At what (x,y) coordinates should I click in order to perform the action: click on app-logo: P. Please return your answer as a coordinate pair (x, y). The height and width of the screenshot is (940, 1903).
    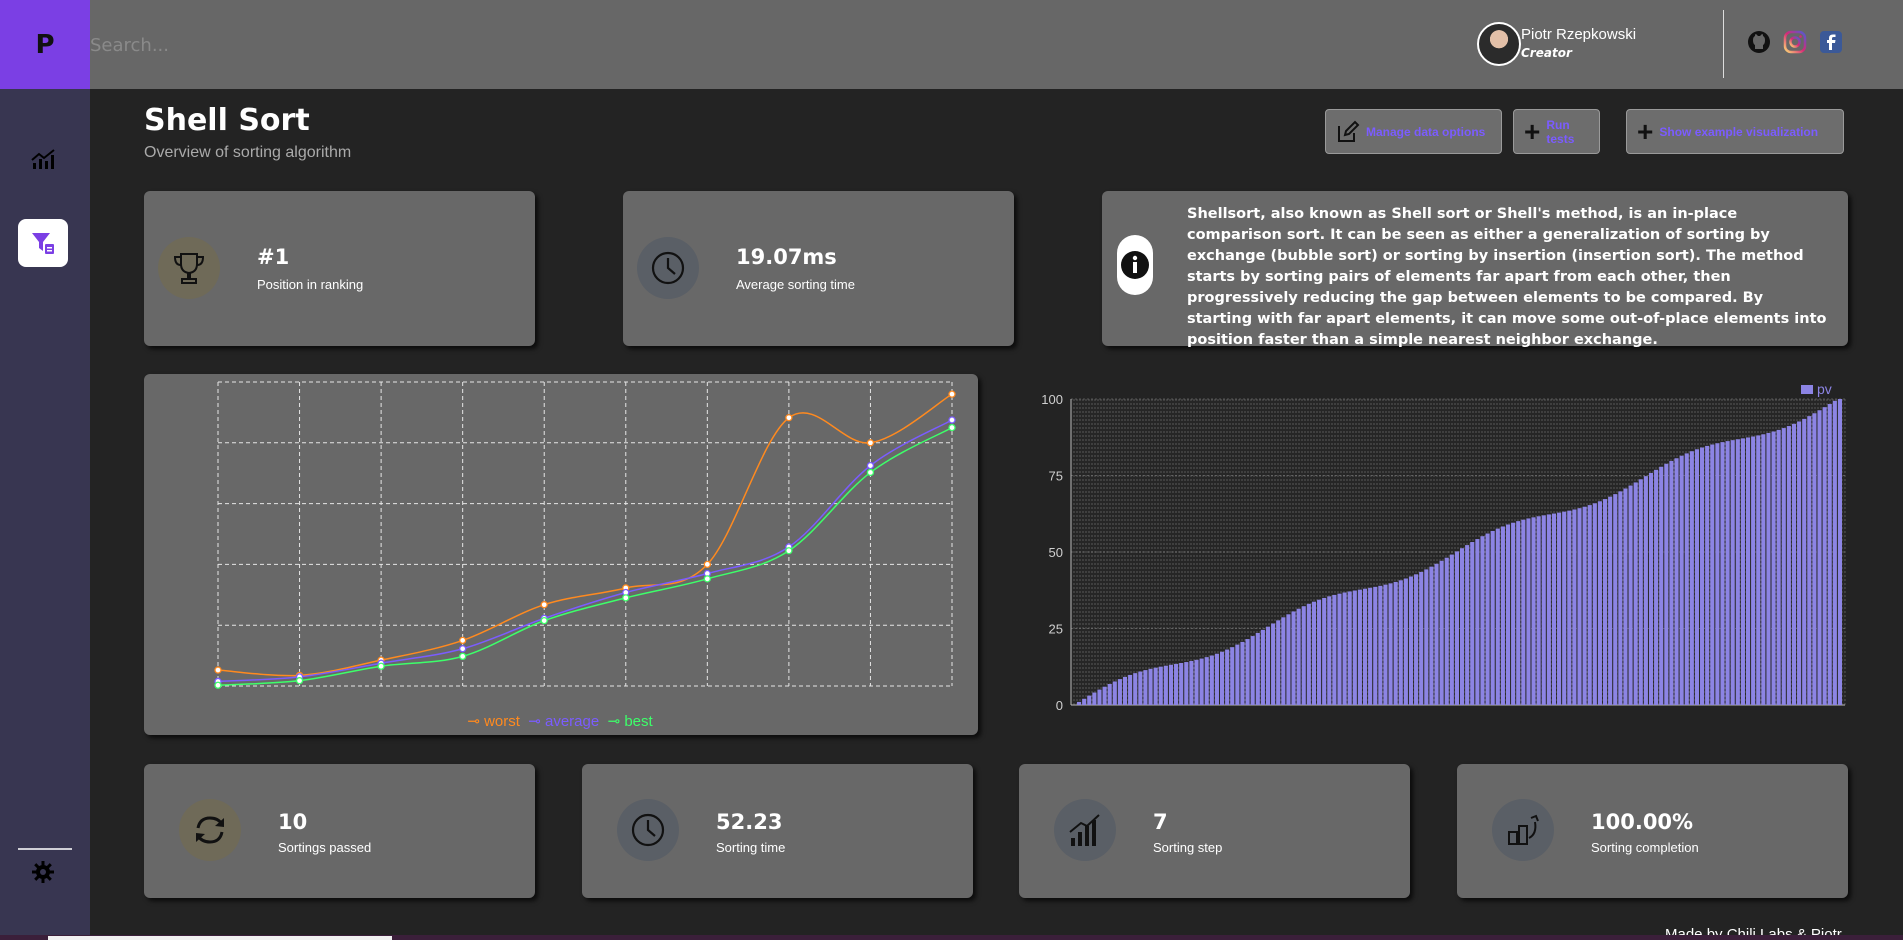
    Looking at the image, I should click on (45, 44).